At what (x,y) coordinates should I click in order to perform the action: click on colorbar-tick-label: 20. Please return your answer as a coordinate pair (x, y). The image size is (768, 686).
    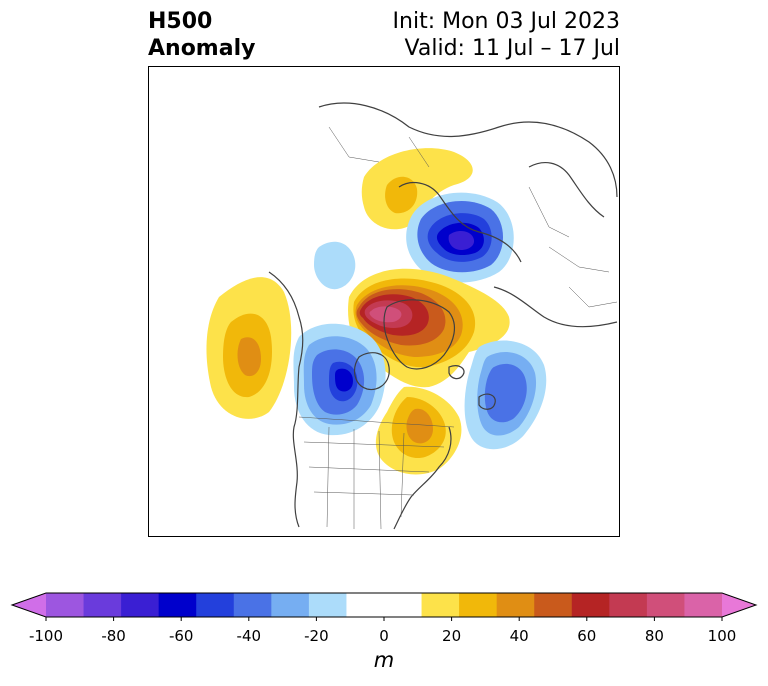
    Looking at the image, I should click on (452, 636).